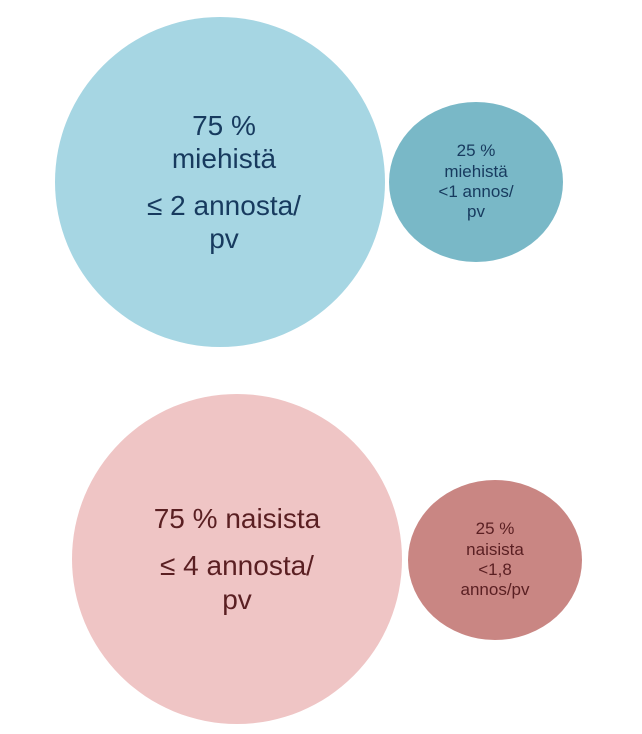 Image resolution: width=642 pixels, height=734 pixels. I want to click on men-minority-unit: pv, so click(476, 212).